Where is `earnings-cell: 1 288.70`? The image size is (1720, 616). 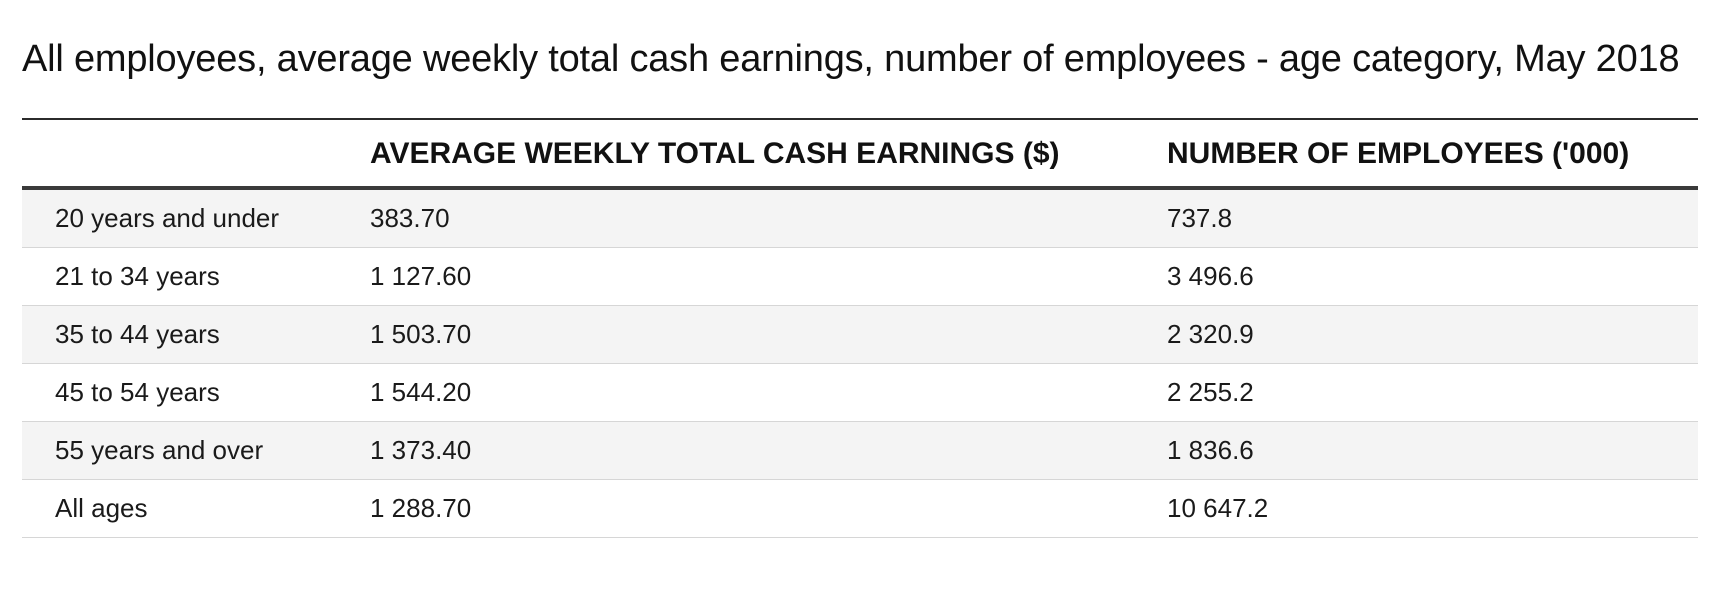
earnings-cell: 1 288.70 is located at coordinates (768, 508).